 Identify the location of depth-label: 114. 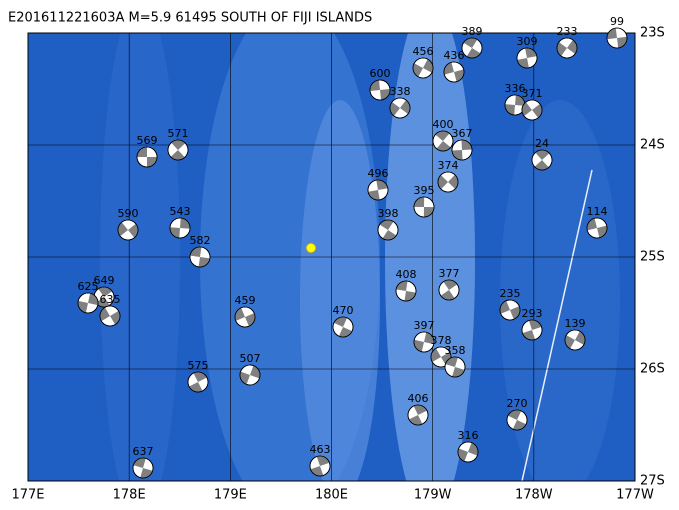
(597, 211).